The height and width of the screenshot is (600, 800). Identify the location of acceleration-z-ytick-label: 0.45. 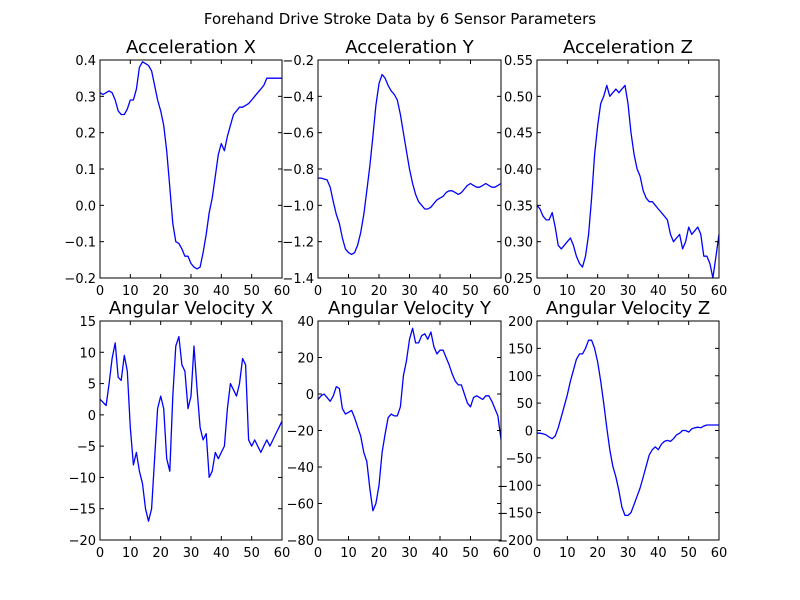
(518, 134).